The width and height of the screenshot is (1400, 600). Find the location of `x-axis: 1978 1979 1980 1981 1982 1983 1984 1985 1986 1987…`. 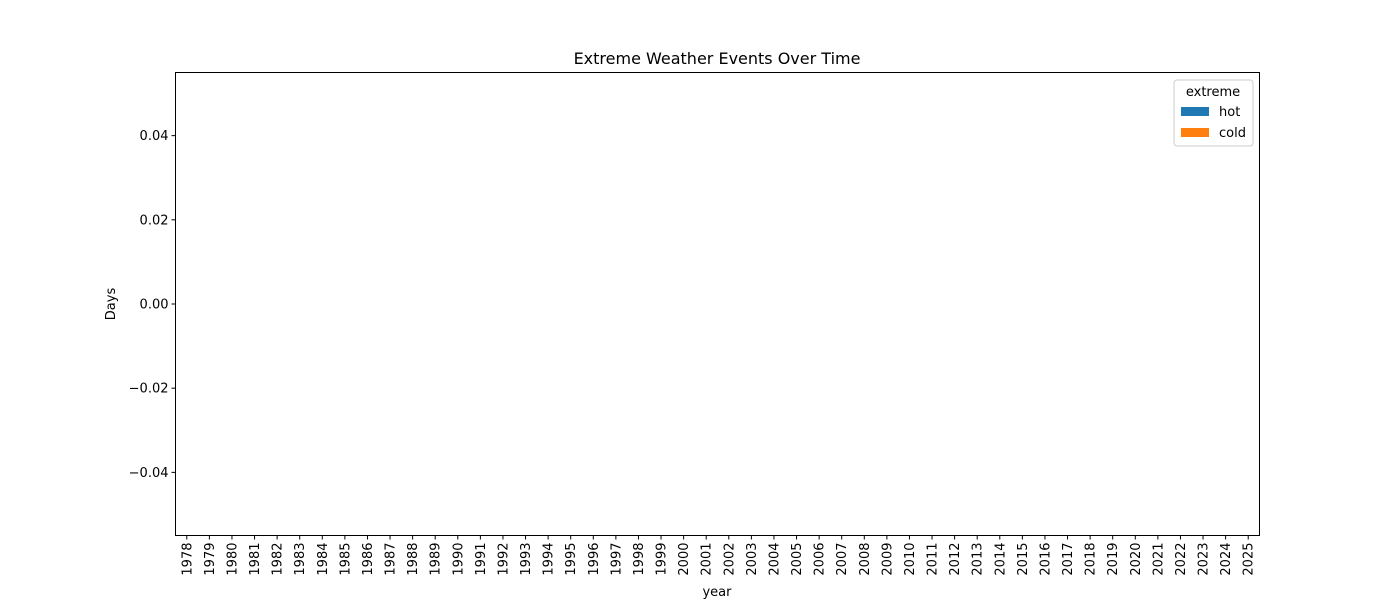

x-axis: 1978 1979 1980 1981 1982 1983 1984 1985 1986 1987… is located at coordinates (718, 555).